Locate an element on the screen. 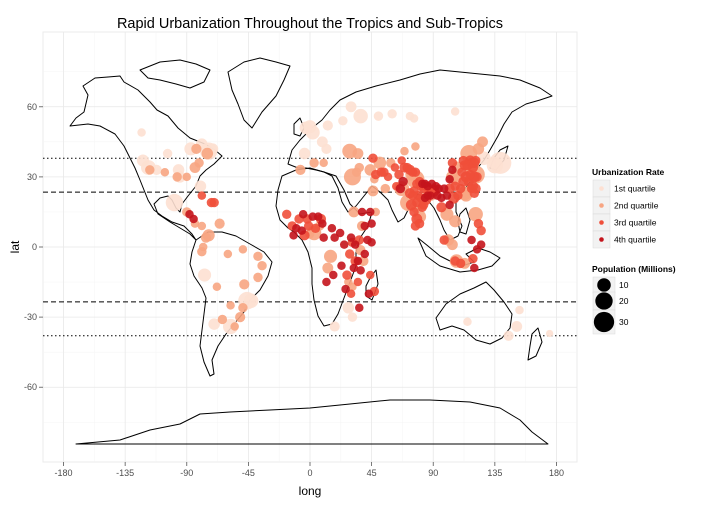  x-tick-label: -180 is located at coordinates (64, 473).